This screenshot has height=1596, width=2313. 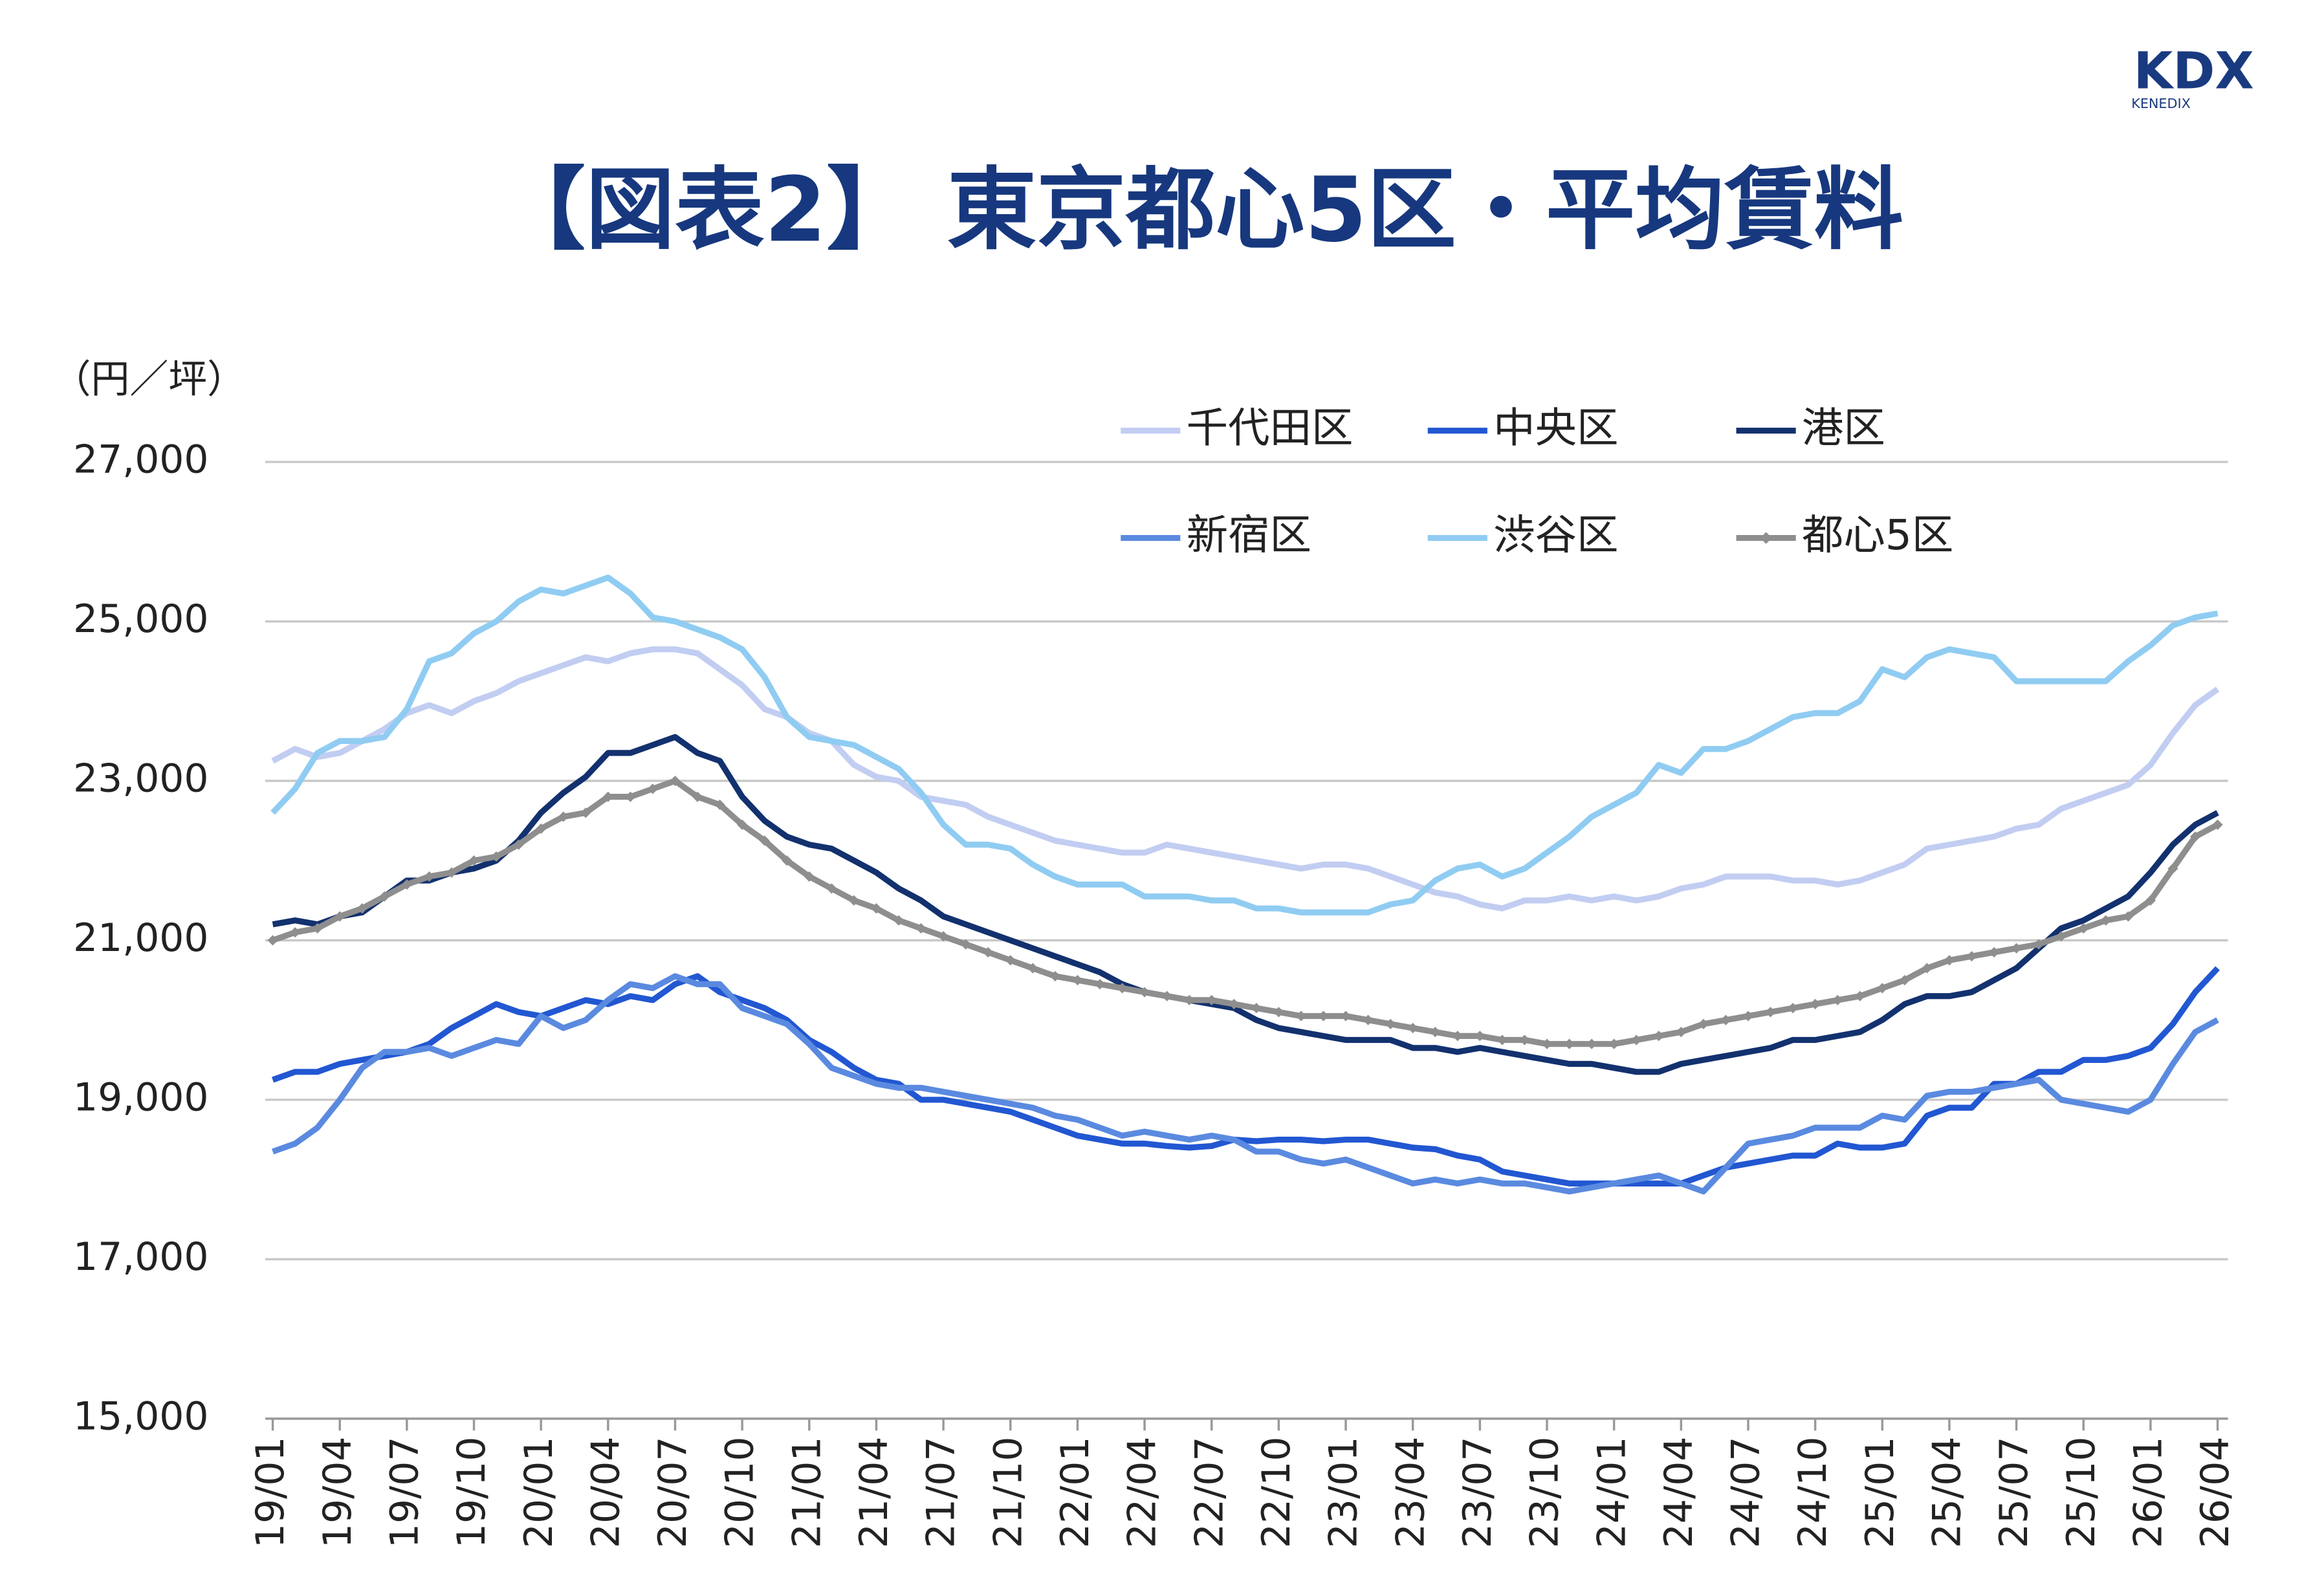 What do you see at coordinates (1343, 1493) in the screenshot?
I see `x-tick-label: 23/01` at bounding box center [1343, 1493].